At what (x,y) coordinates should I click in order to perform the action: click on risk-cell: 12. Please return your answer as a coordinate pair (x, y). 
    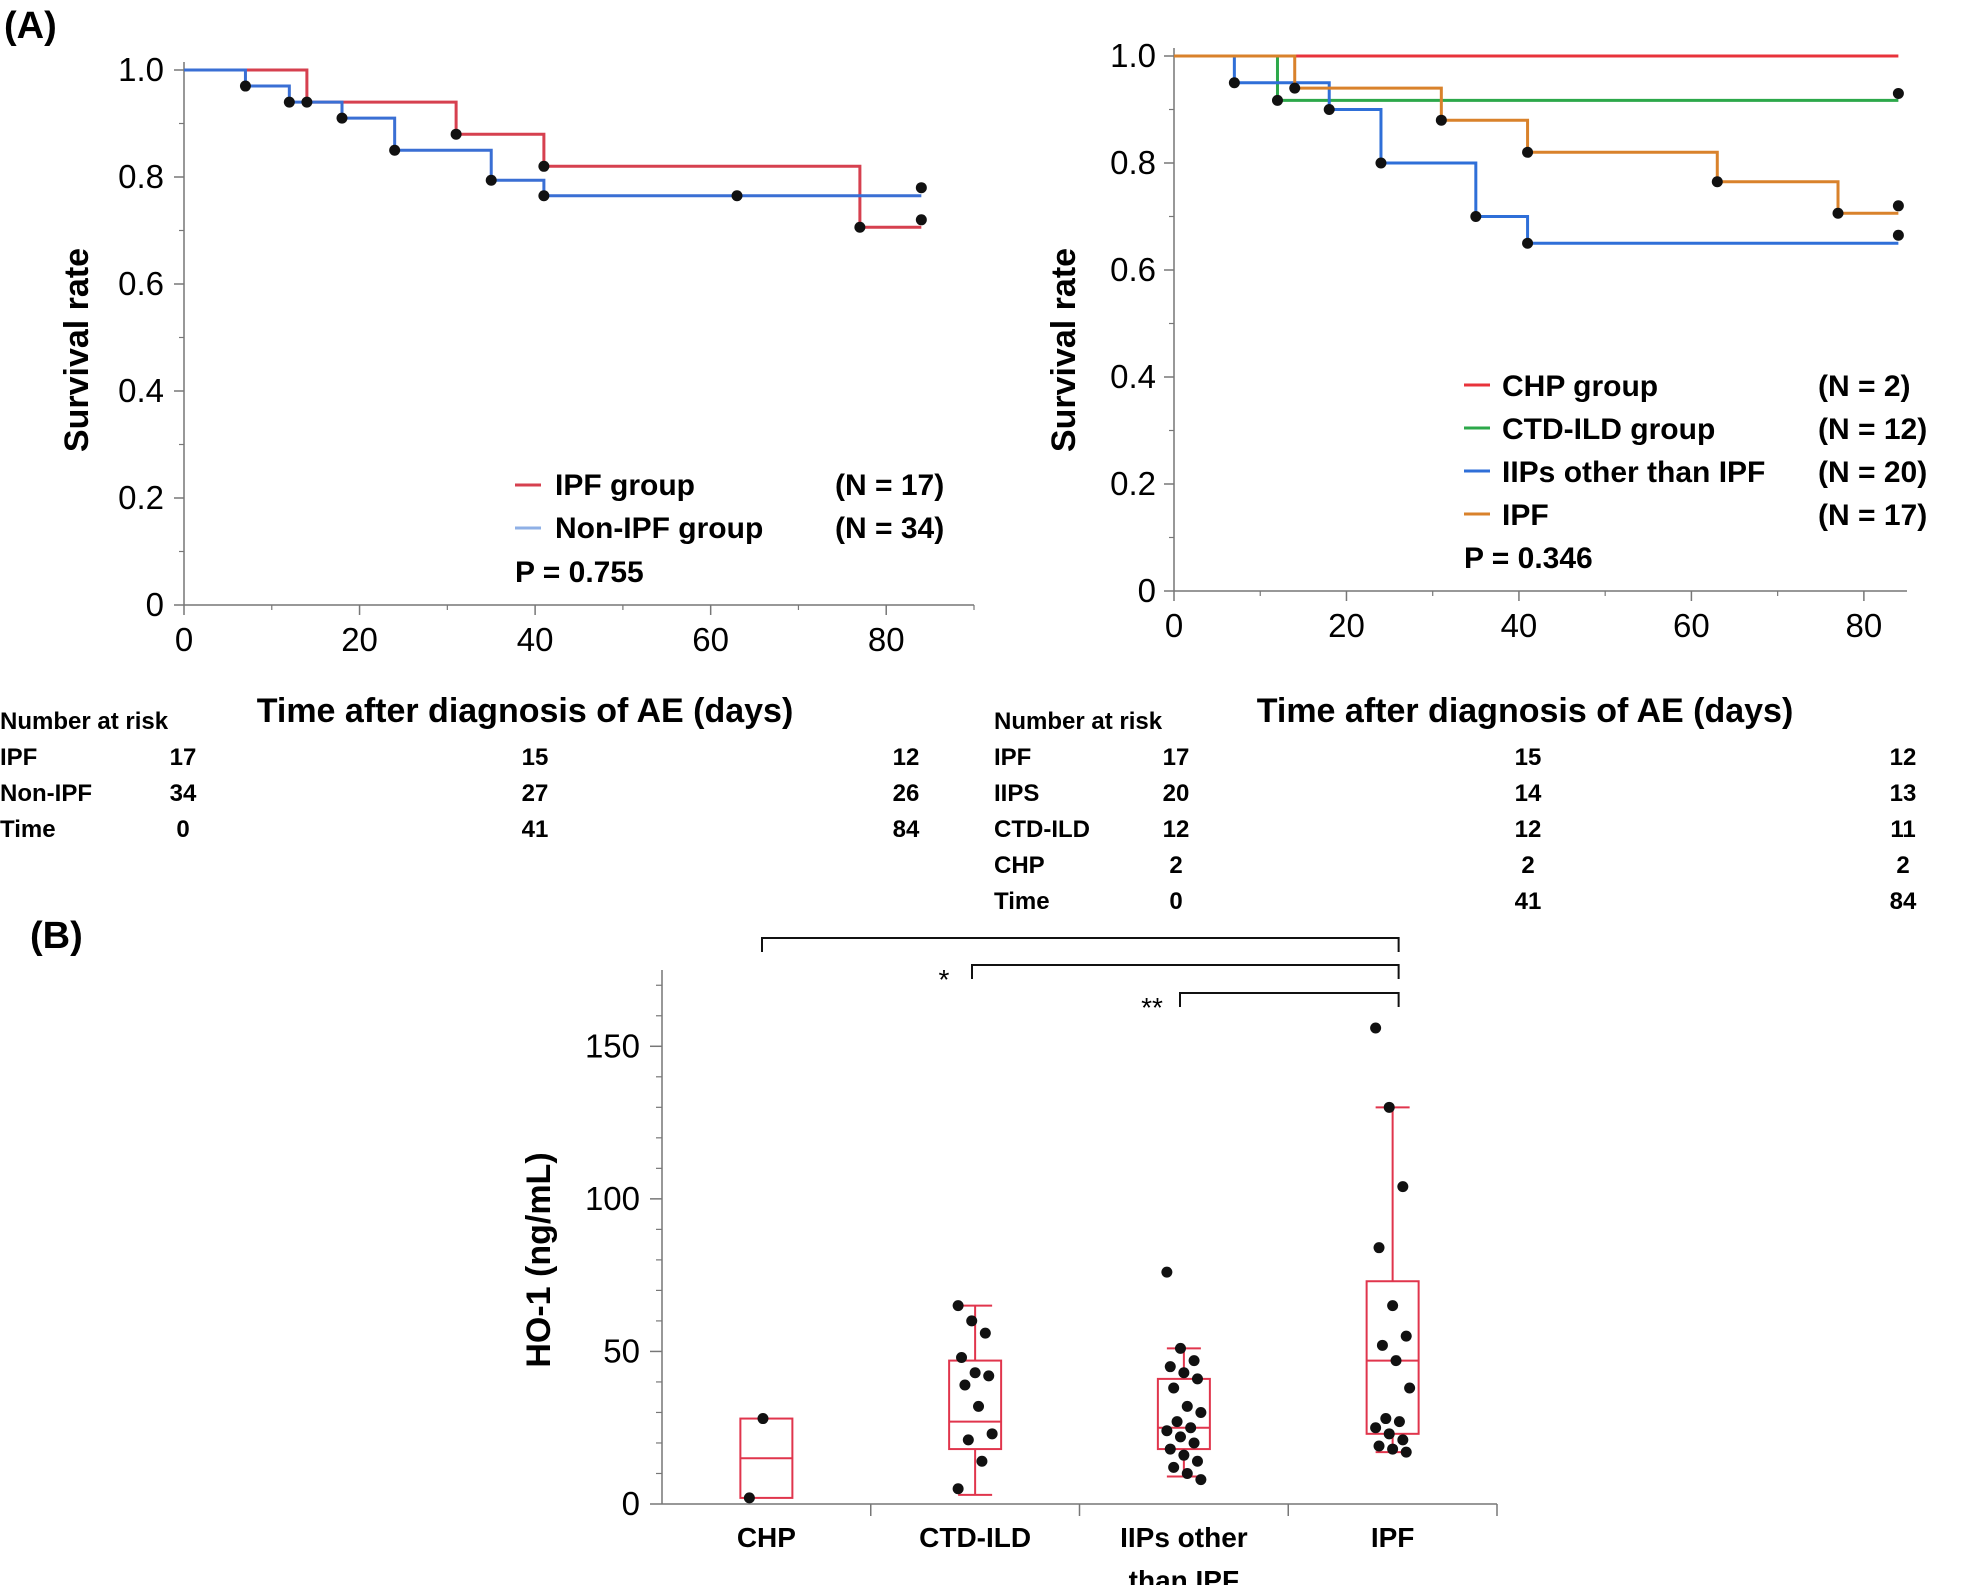
    Looking at the image, I should click on (1903, 757).